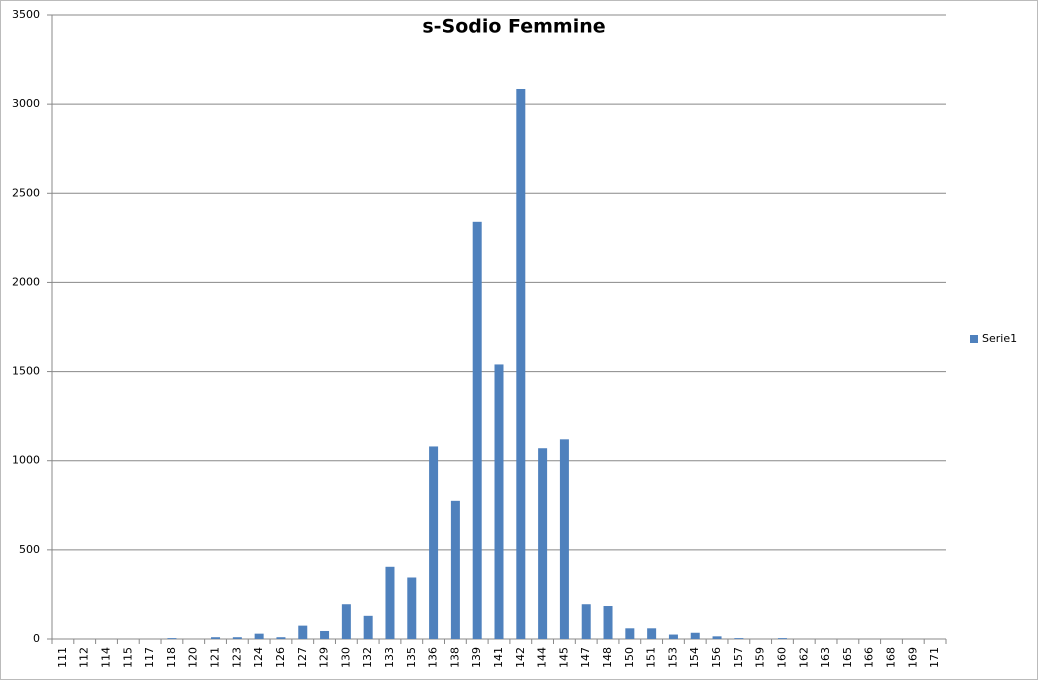  I want to click on x-tick-label: 127, so click(302, 657).